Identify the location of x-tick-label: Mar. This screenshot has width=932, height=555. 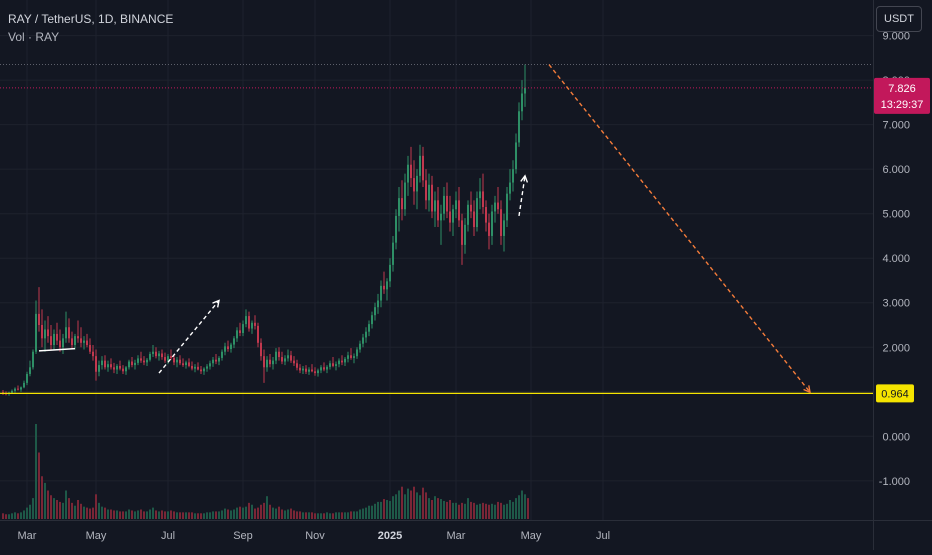
(27, 536).